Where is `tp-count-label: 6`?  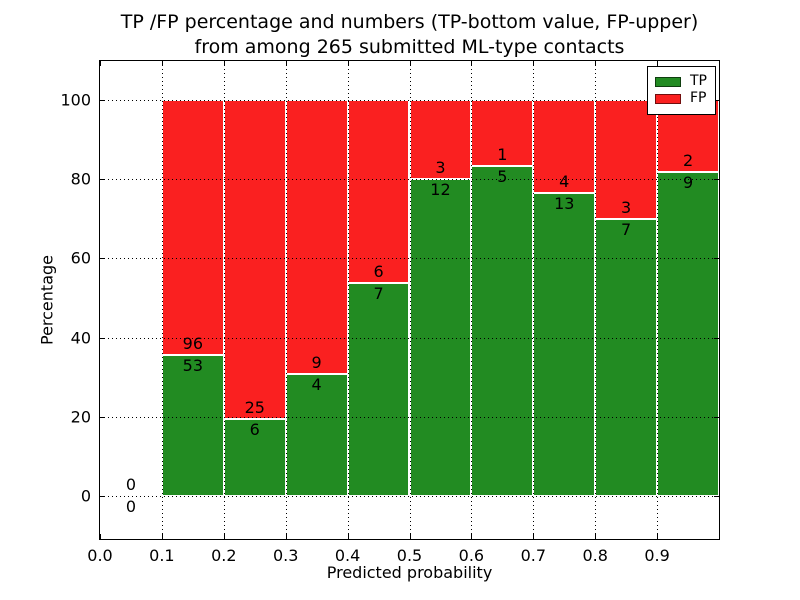
tp-count-label: 6 is located at coordinates (254, 430).